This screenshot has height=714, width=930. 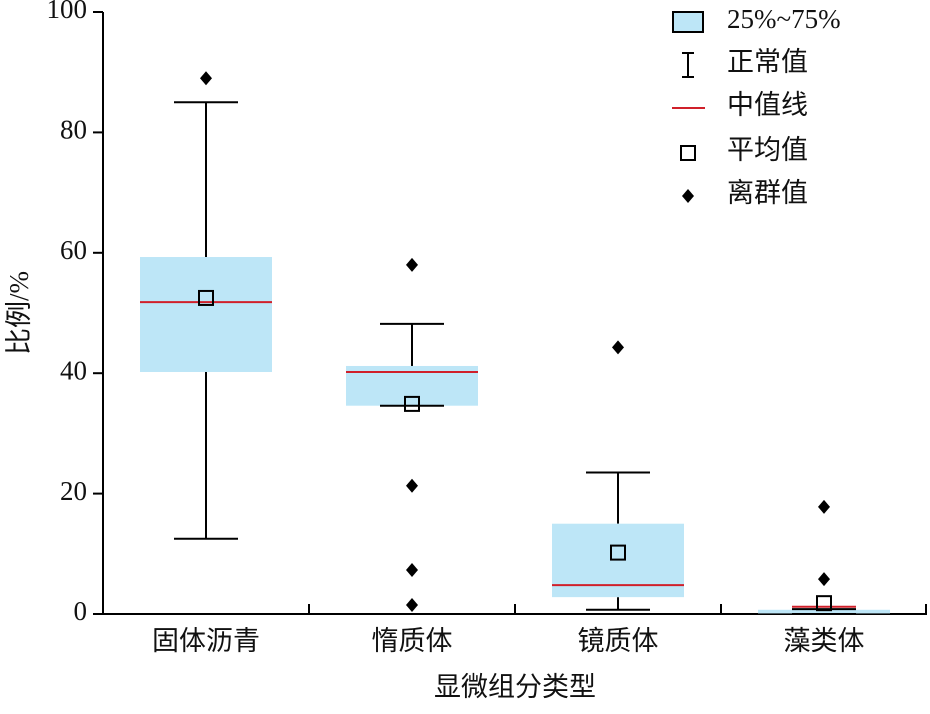 I want to click on legend-label: 25%~75%, so click(x=784, y=19).